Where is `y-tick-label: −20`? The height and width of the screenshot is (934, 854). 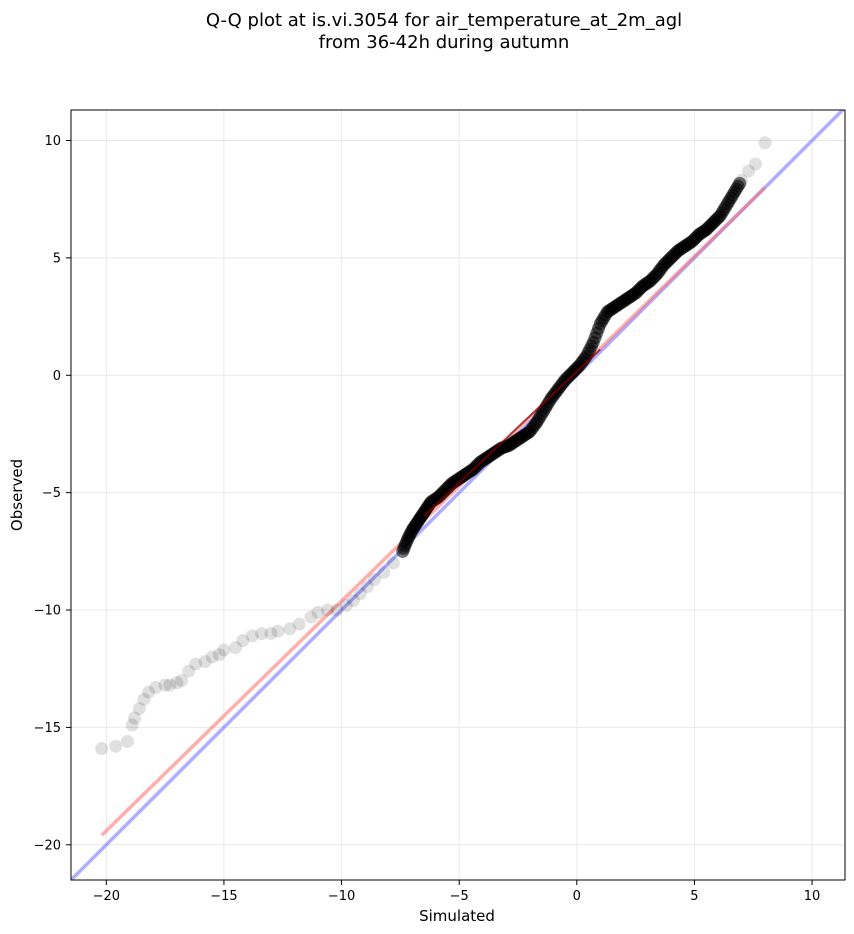
y-tick-label: −20 is located at coordinates (47, 845).